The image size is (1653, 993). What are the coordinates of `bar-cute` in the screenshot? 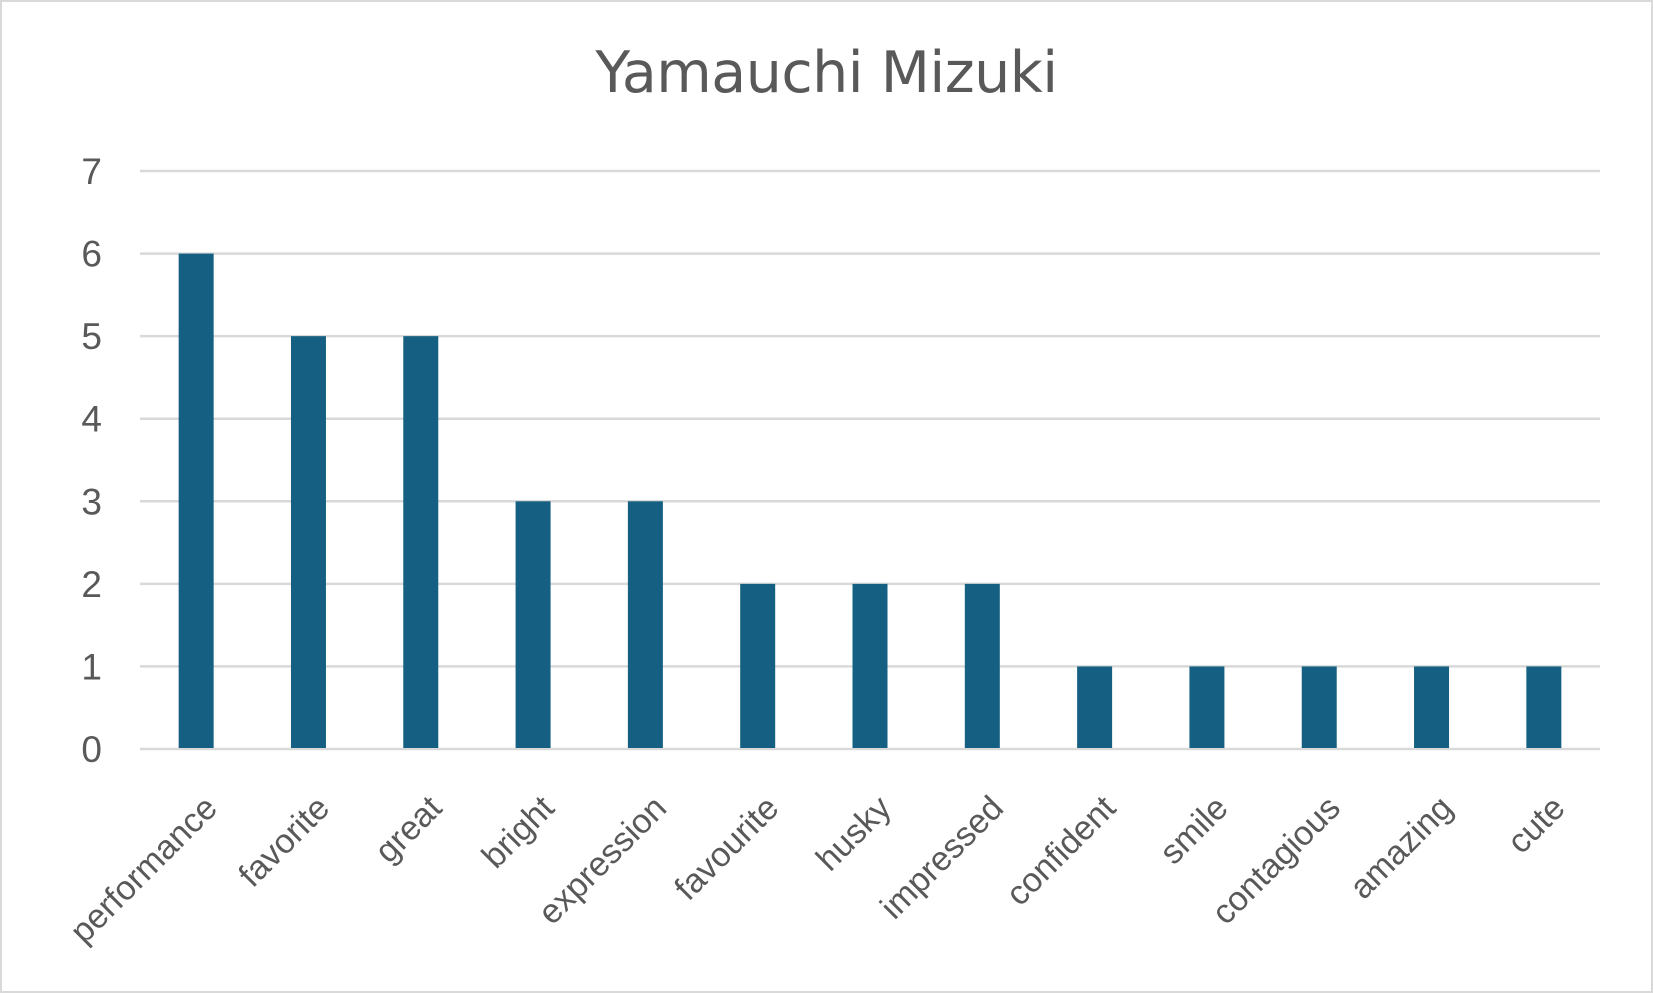 It's located at (1544, 707).